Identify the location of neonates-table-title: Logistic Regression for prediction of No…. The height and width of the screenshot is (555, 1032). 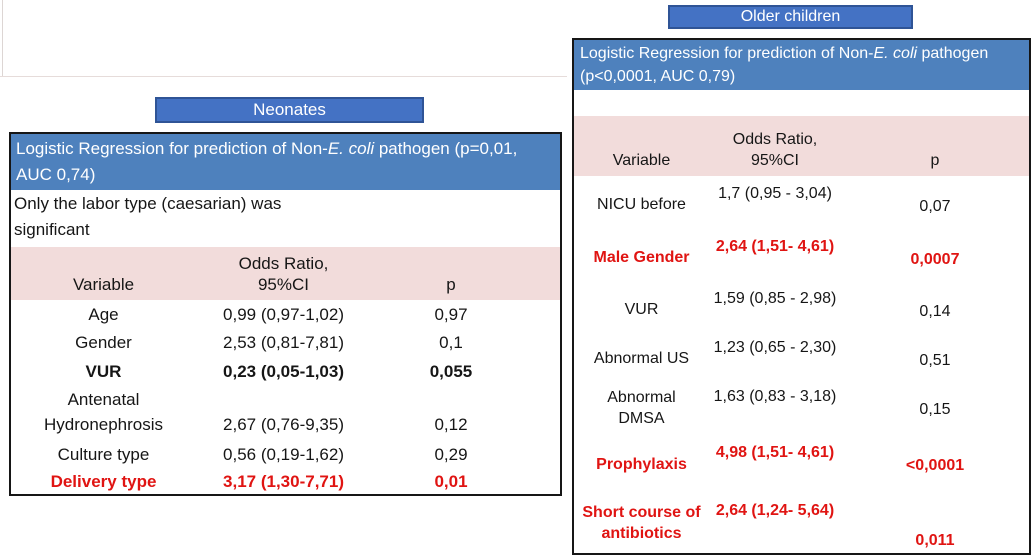
(285, 162).